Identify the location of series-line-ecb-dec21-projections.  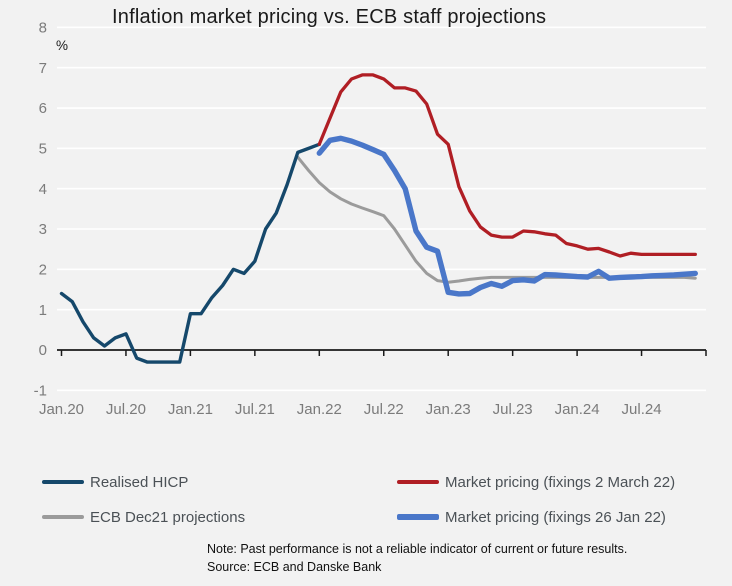
(496, 219).